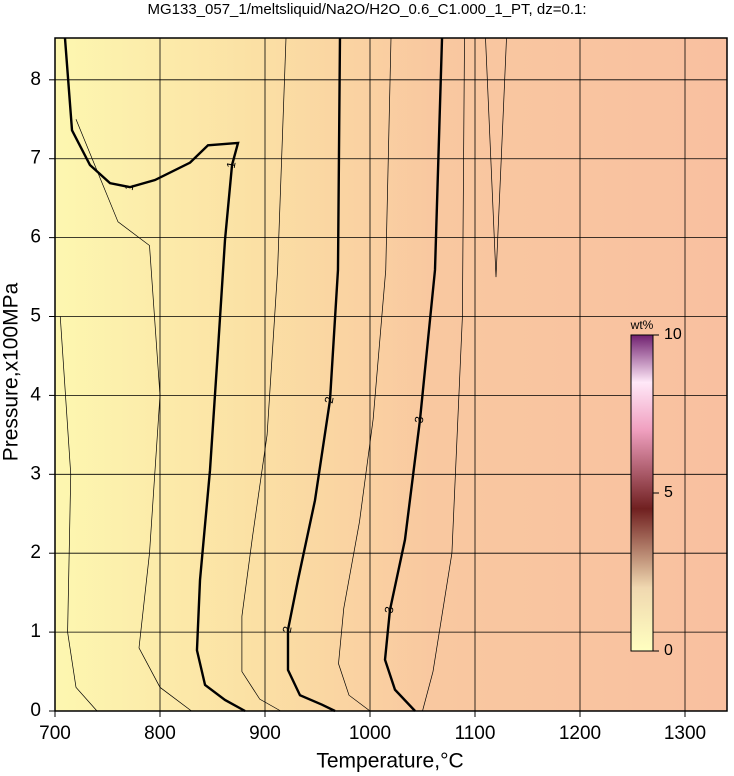 The width and height of the screenshot is (734, 776). Describe the element at coordinates (11, 371) in the screenshot. I see `y-axis-label: Pressure,x100MPa` at that location.